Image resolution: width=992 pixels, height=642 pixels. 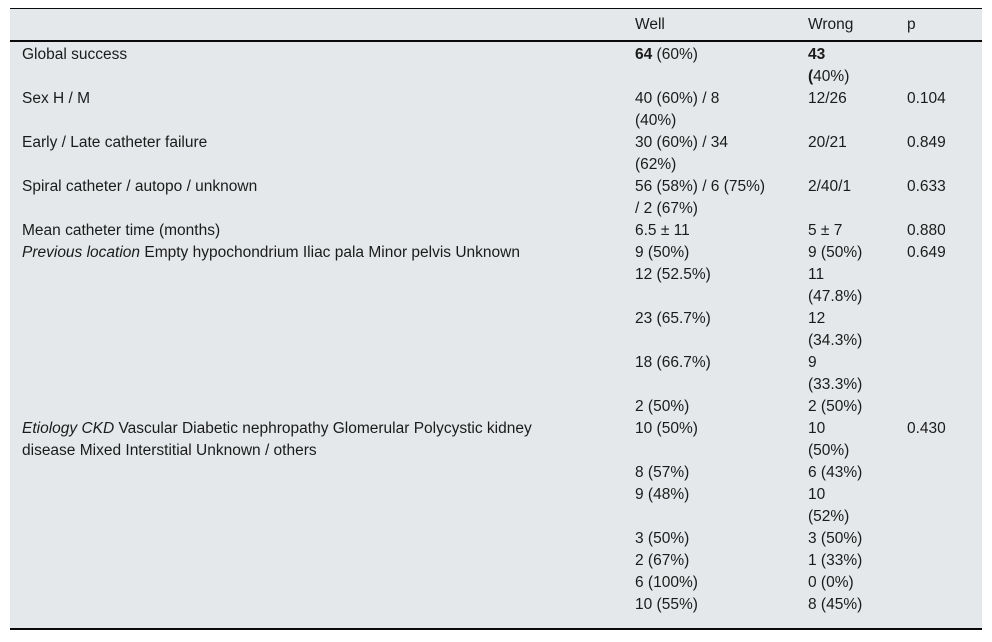 What do you see at coordinates (721, 165) in the screenshot?
I see `well-value-line: (62%)` at bounding box center [721, 165].